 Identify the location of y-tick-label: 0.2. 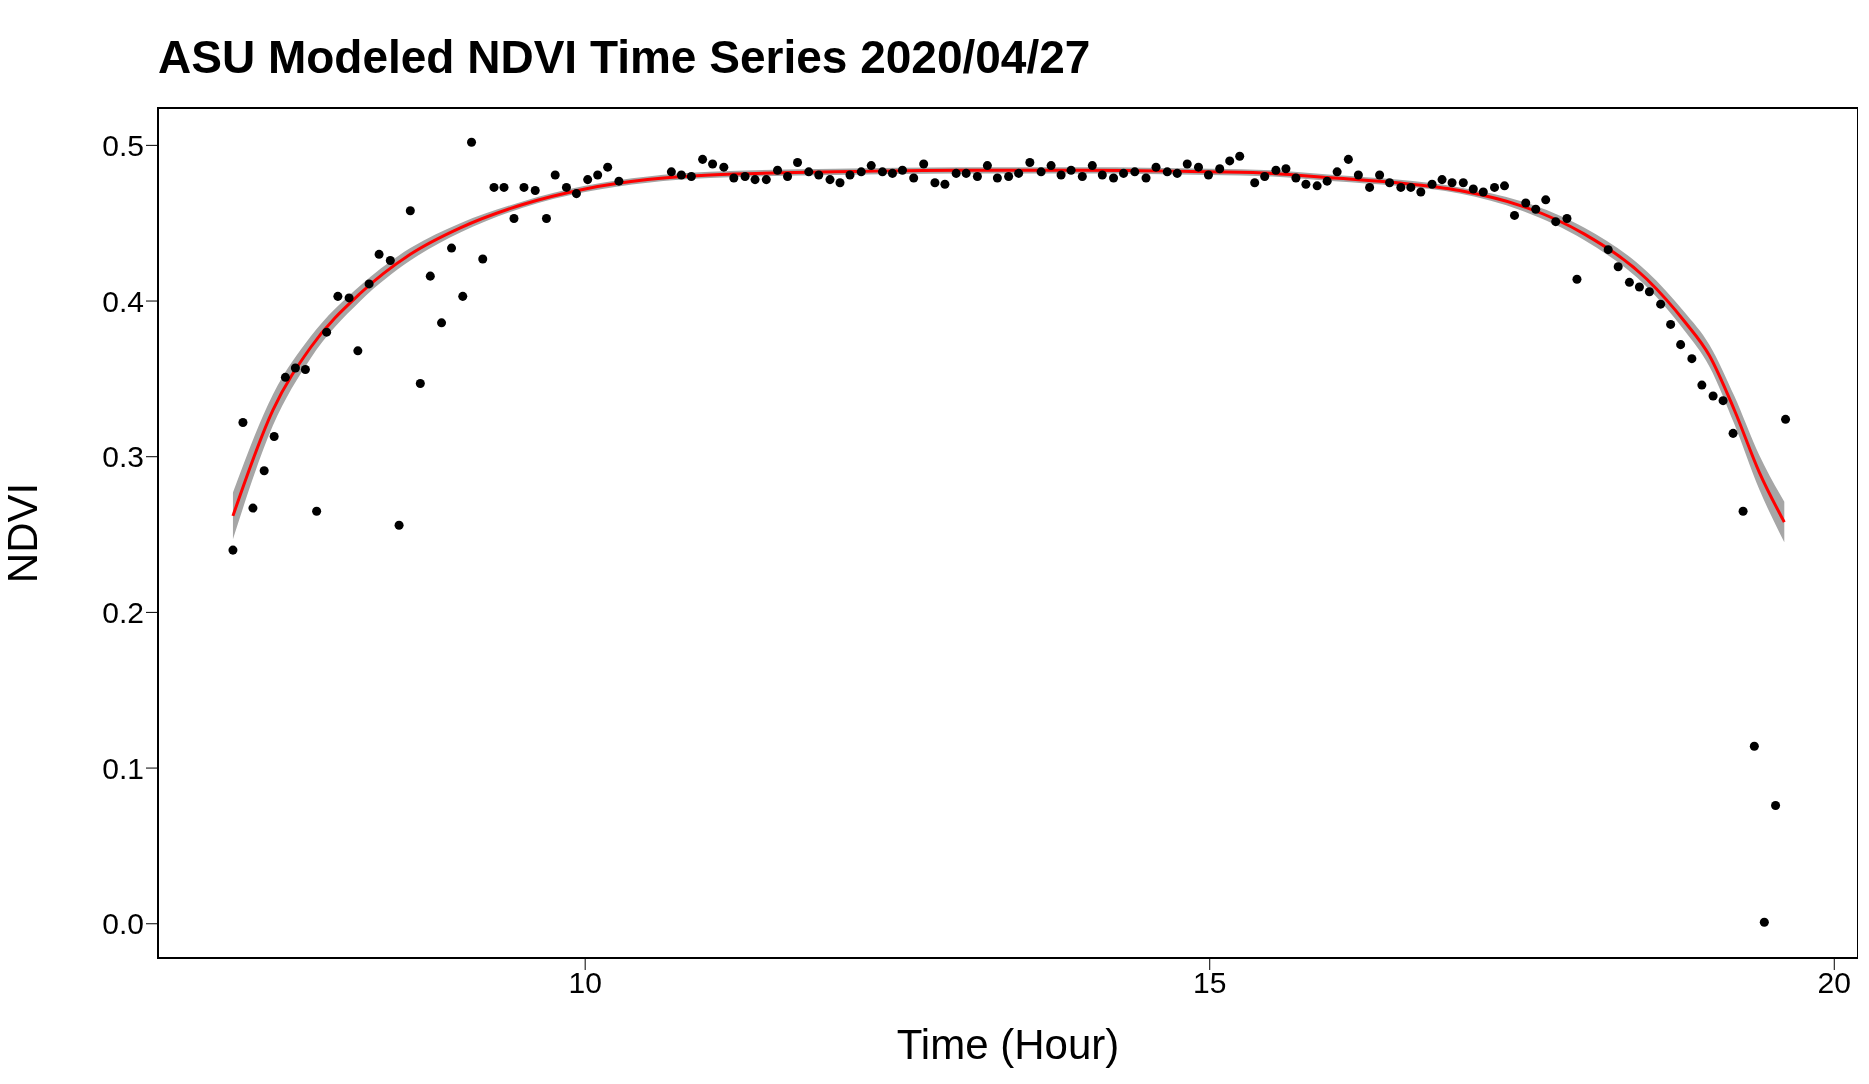
(123, 613).